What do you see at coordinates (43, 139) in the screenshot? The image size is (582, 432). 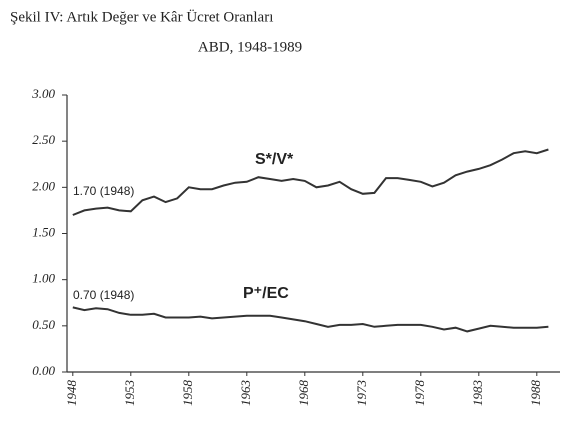 I see `y-tick-label: 2.50` at bounding box center [43, 139].